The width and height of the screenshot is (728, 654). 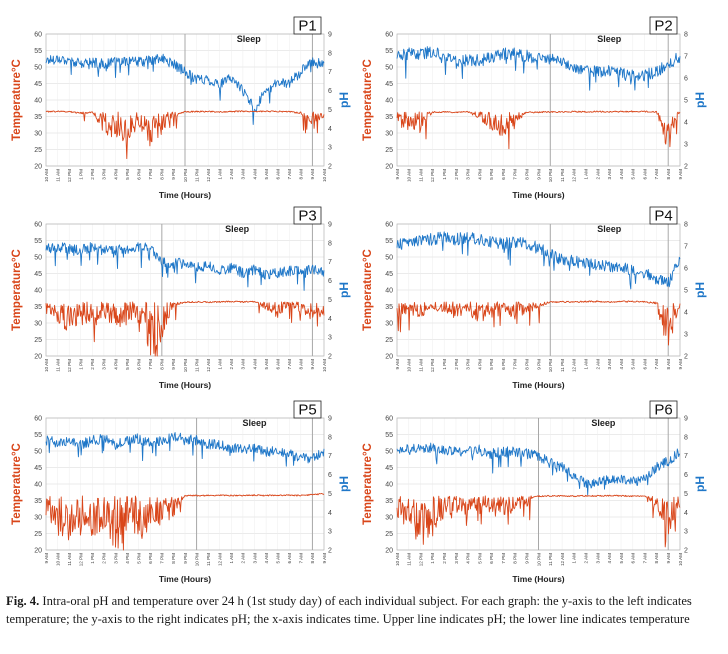 What do you see at coordinates (231, 174) in the screenshot?
I see `x-tick-label: 2 AM` at bounding box center [231, 174].